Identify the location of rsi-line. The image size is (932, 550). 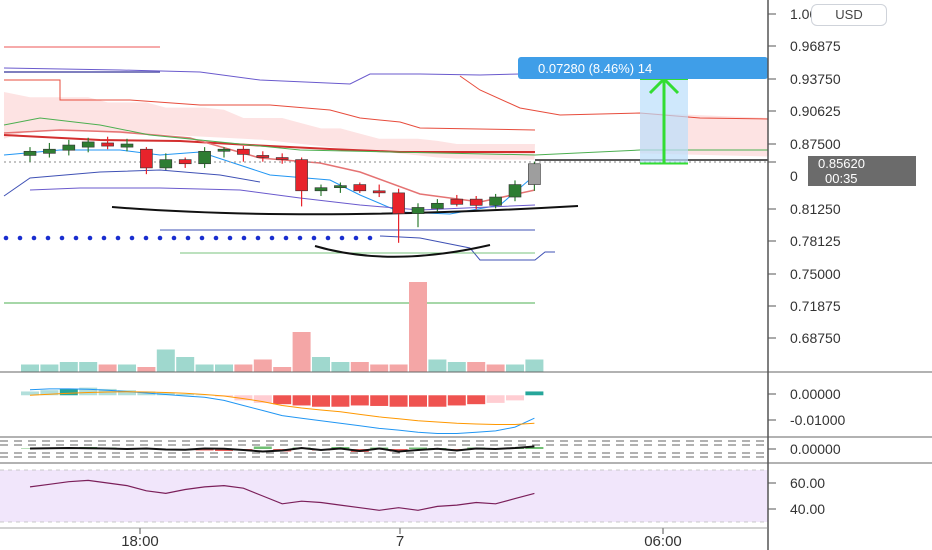
(282, 495).